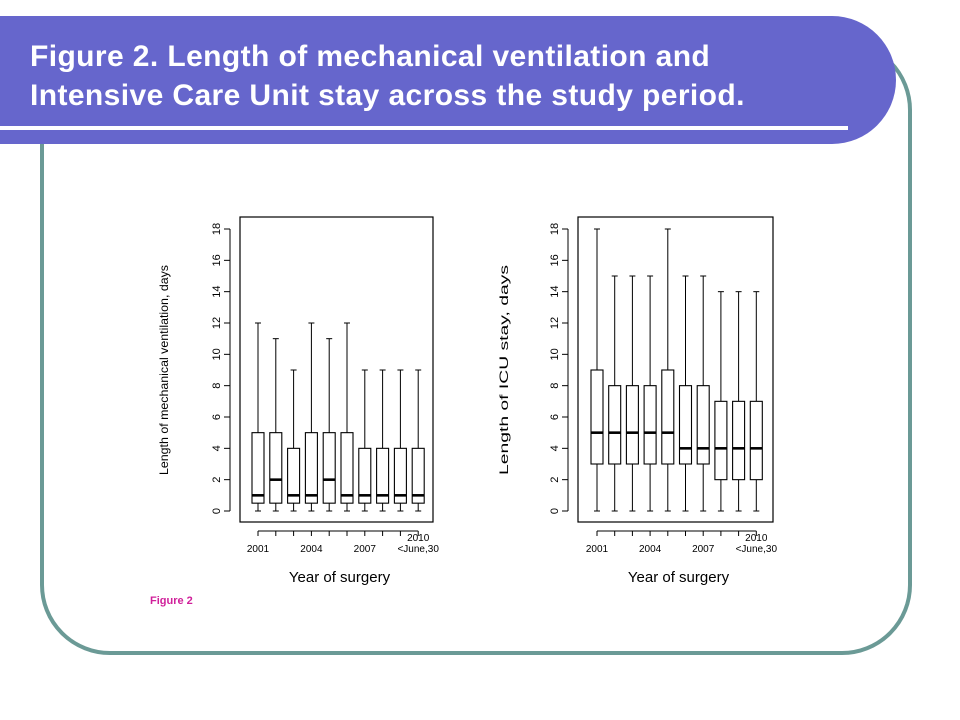 The height and width of the screenshot is (720, 960). Describe the element at coordinates (171, 601) in the screenshot. I see `figure-caption: Figure 2` at that location.